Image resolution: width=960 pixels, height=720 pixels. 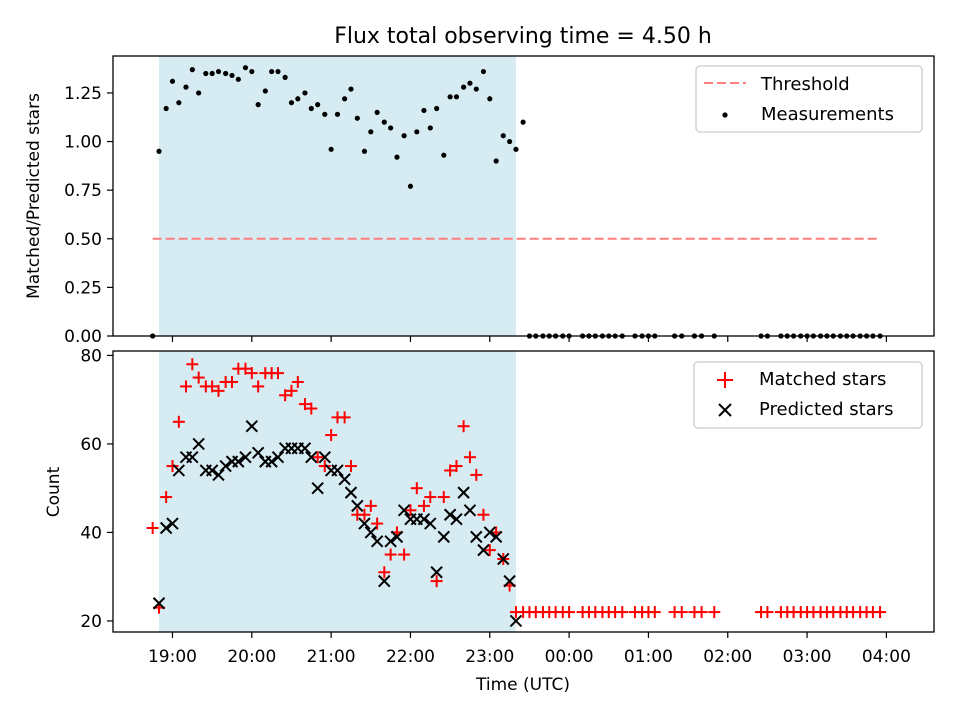 What do you see at coordinates (91, 622) in the screenshot?
I see `bottom-y-tick-label: 20` at bounding box center [91, 622].